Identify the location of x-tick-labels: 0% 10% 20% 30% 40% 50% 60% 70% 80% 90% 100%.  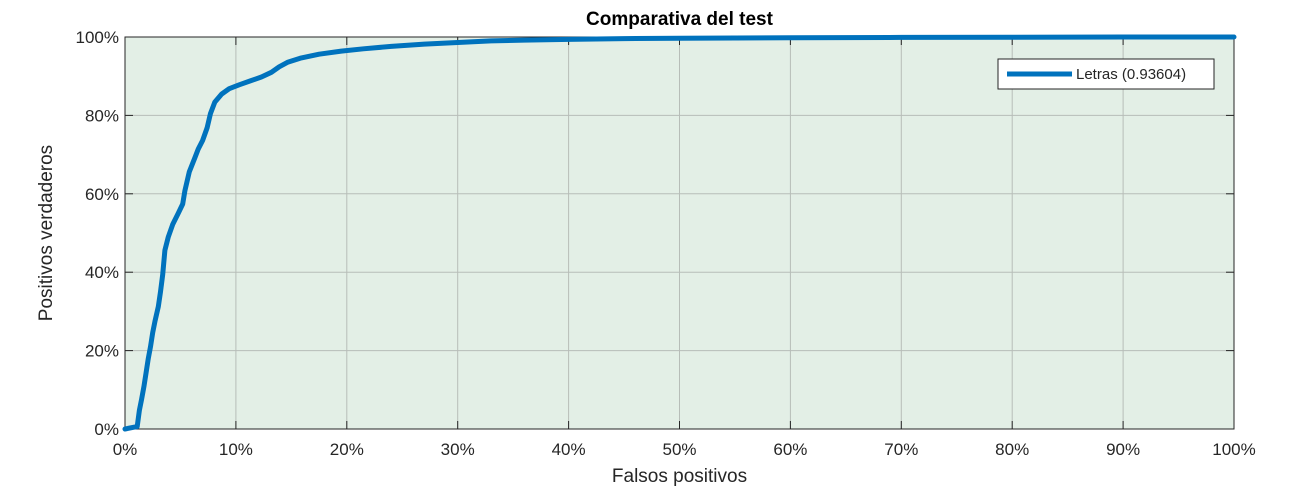
(684, 449).